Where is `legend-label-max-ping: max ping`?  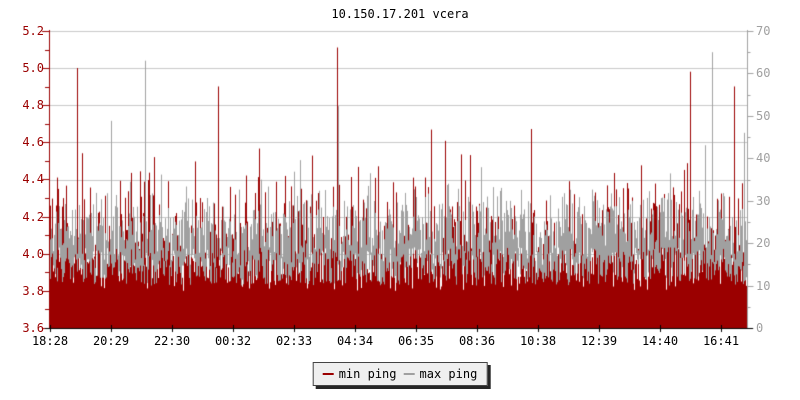
legend-label-max-ping: max ping is located at coordinates (448, 374).